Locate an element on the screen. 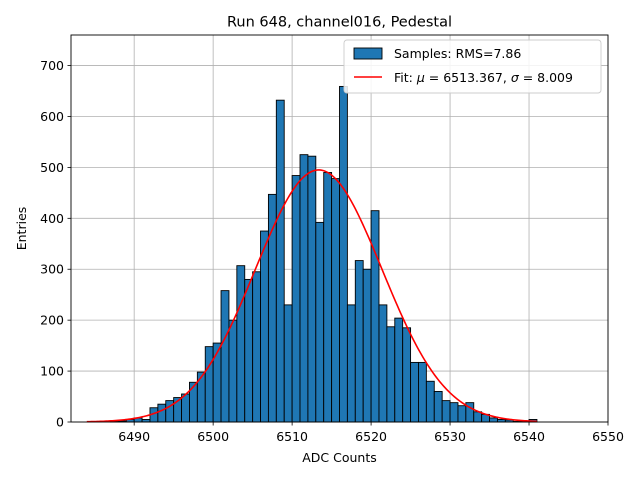  x-tick-label: 6500 is located at coordinates (213, 436).